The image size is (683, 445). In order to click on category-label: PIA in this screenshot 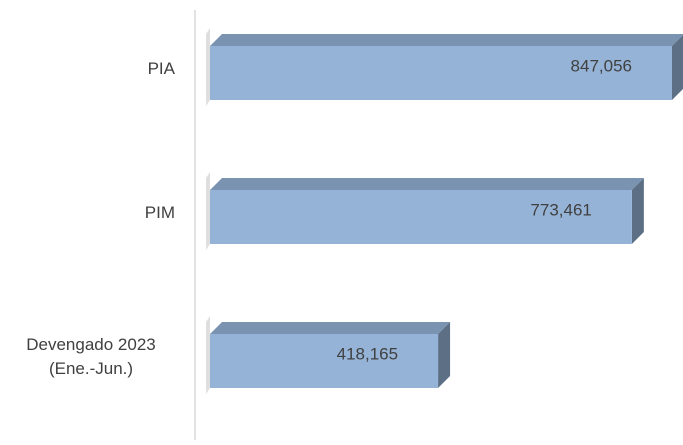, I will do `click(161, 69)`.